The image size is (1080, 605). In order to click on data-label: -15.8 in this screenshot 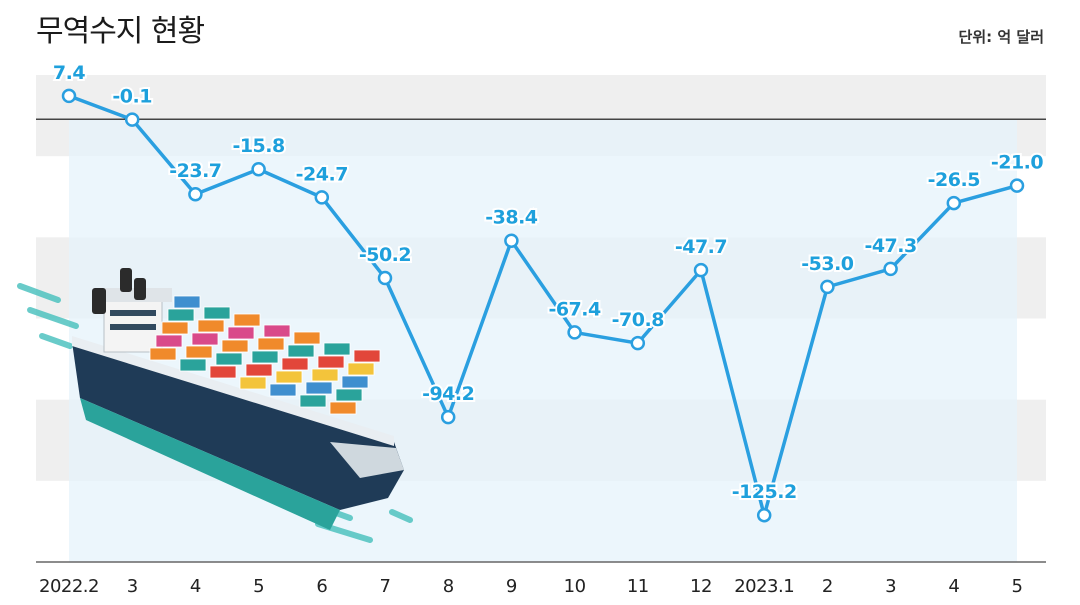, I will do `click(258, 146)`.